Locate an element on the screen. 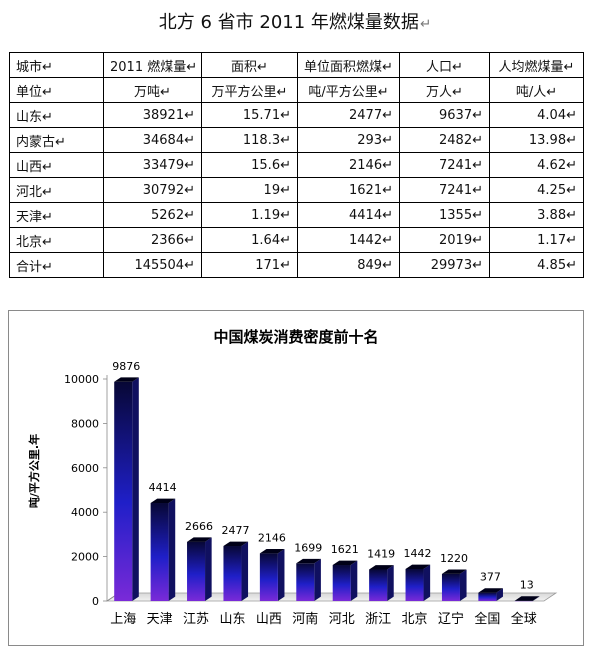  cell-text: 万人 is located at coordinates (439, 92).